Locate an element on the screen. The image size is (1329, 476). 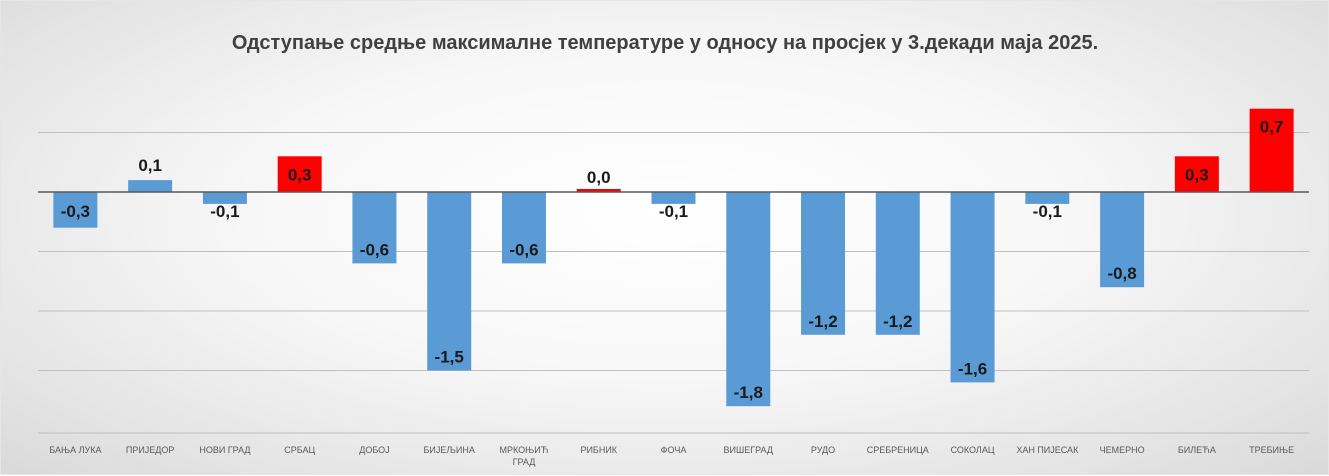
tick-label: БИЈЕЉИНА is located at coordinates (449, 450).